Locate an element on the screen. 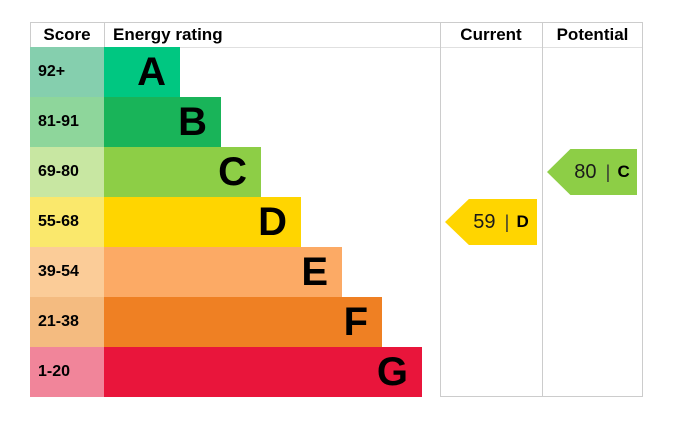  band-row-a: 92+ A is located at coordinates (336, 72).